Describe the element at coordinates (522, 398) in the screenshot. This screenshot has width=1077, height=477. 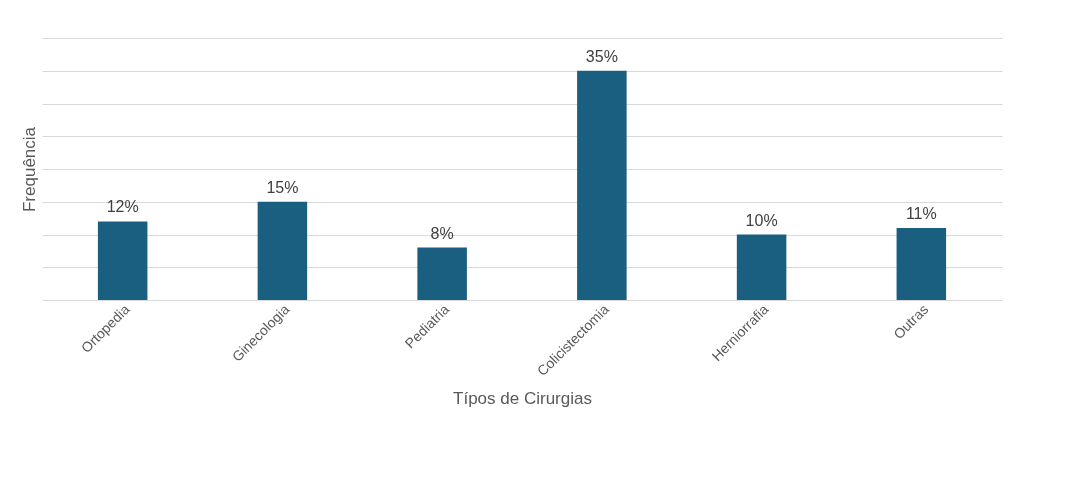
I see `x-axis-title: Típos de Cirurgias` at that location.